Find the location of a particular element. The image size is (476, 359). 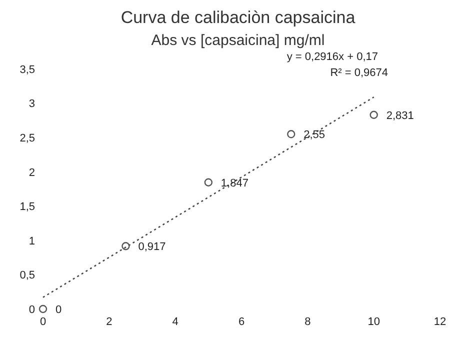

x-tick-label: 8 is located at coordinates (307, 322).